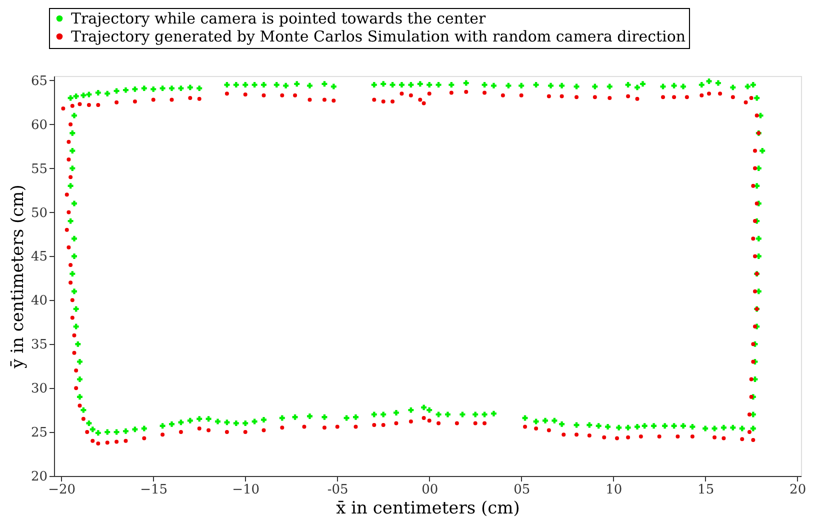 This screenshot has height=522, width=824. Describe the element at coordinates (39, 345) in the screenshot. I see `y-tick-label: 35` at that location.